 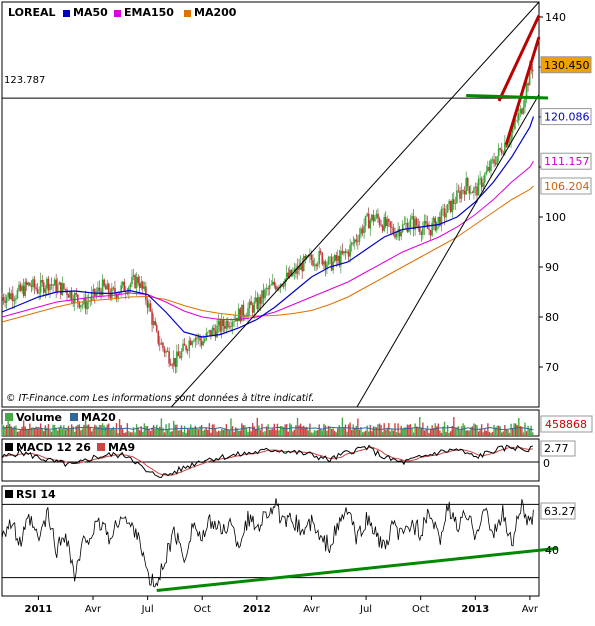 What do you see at coordinates (74, 417) in the screenshot?
I see `volume-ma20-legend-swatch` at bounding box center [74, 417].